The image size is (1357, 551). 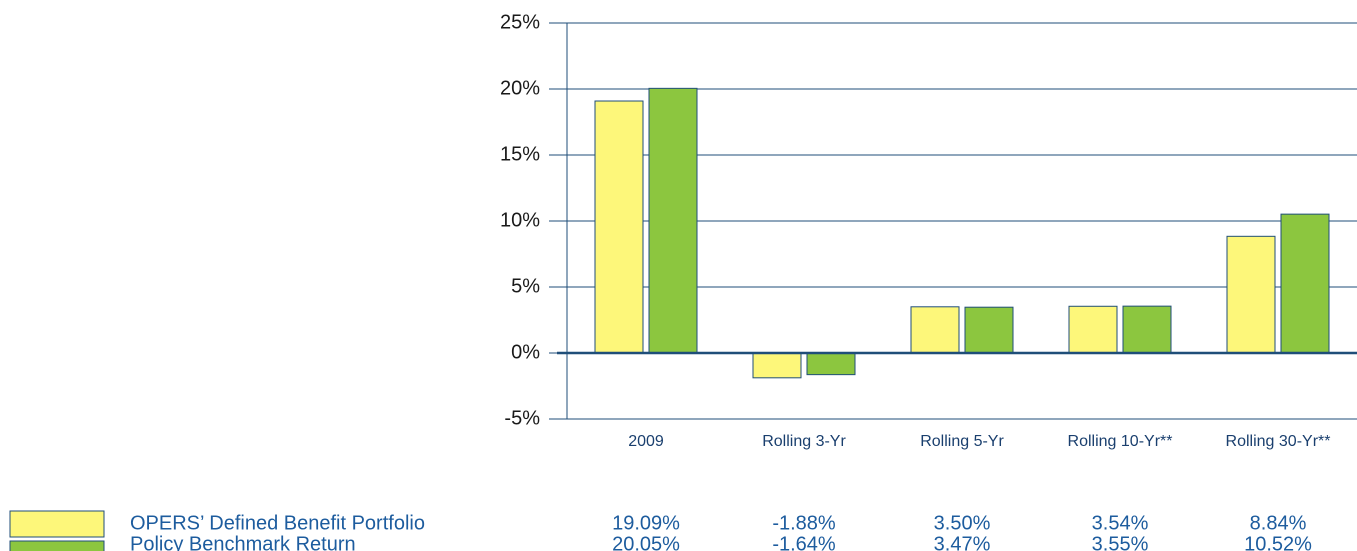 I want to click on value-label: 20.05%, so click(x=646, y=542).